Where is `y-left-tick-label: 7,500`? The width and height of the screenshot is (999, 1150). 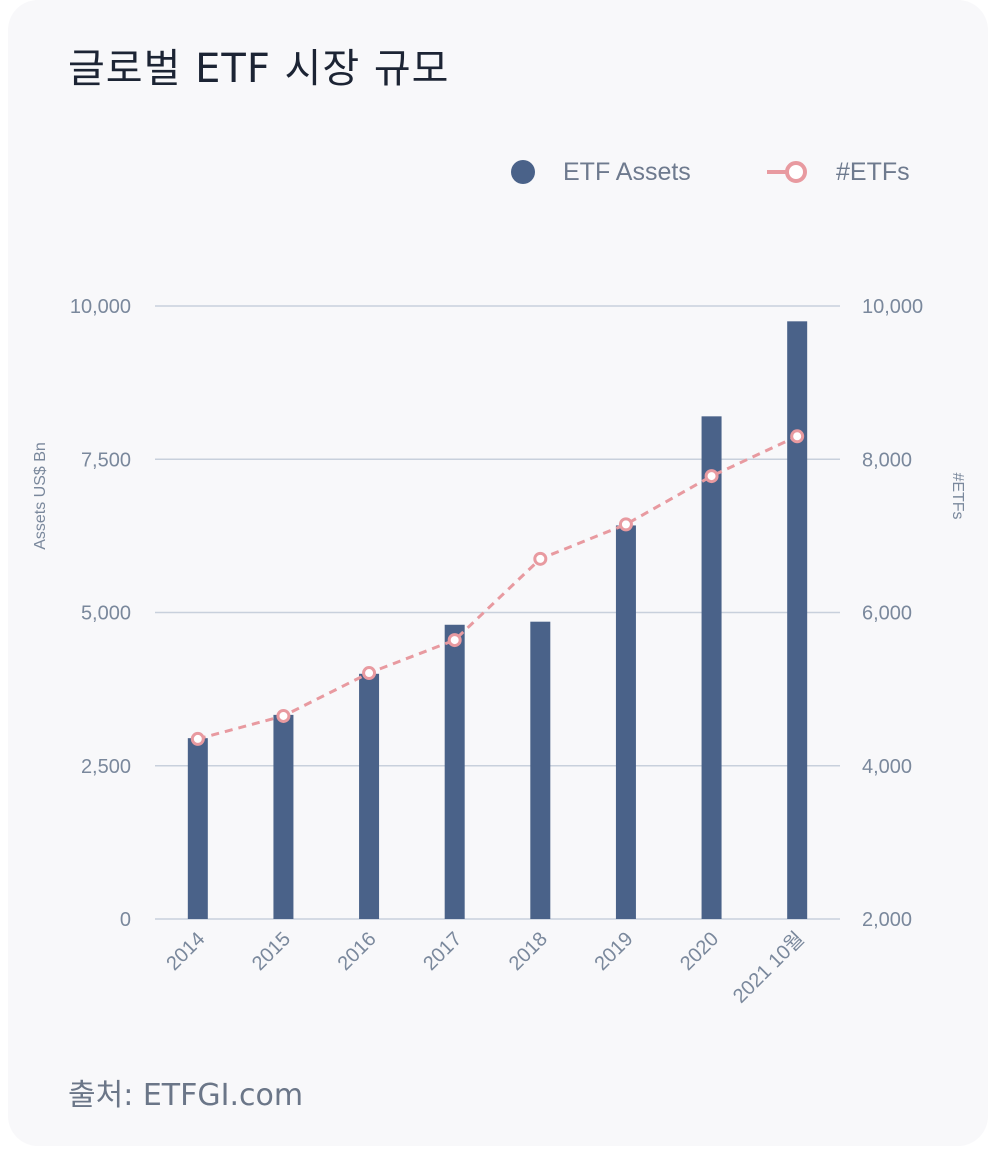
y-left-tick-label: 7,500 is located at coordinates (106, 460).